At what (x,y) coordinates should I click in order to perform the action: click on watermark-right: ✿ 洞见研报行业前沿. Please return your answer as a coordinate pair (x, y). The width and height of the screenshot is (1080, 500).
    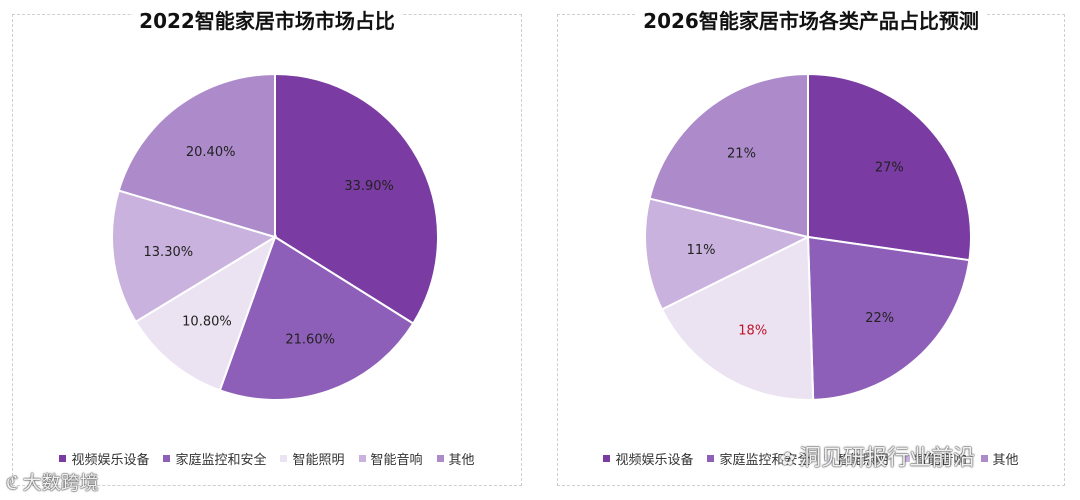
    Looking at the image, I should click on (878, 458).